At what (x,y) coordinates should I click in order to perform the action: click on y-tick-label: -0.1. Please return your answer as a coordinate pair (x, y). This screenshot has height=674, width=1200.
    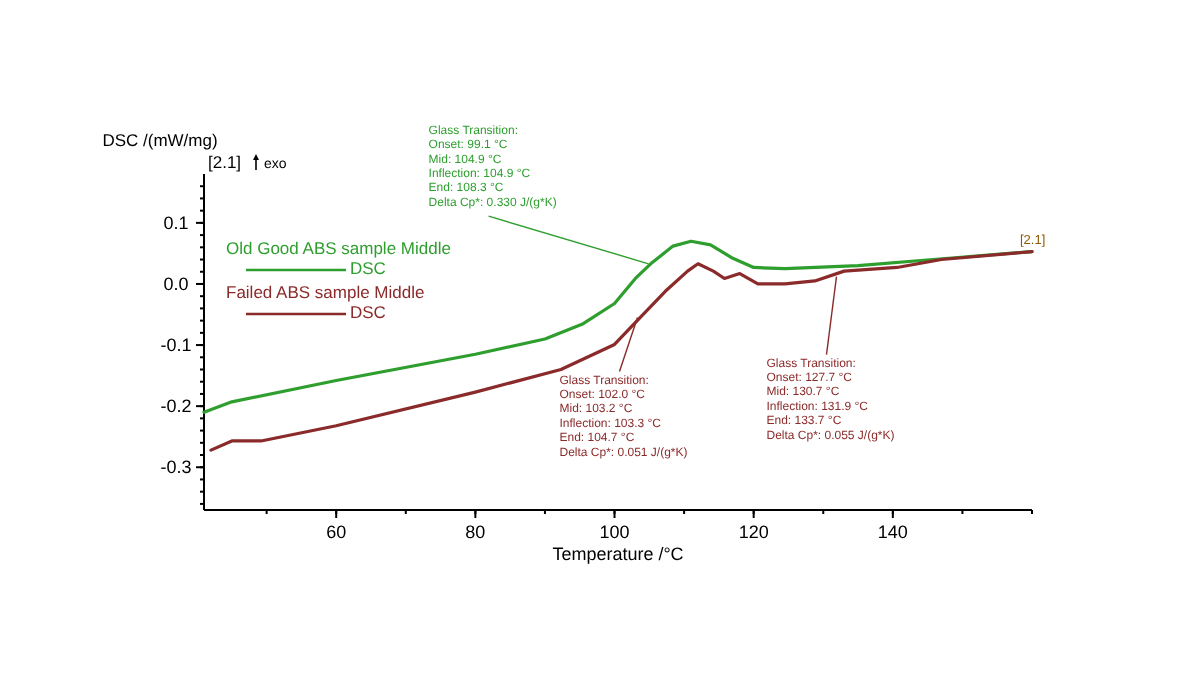
    Looking at the image, I should click on (176, 345).